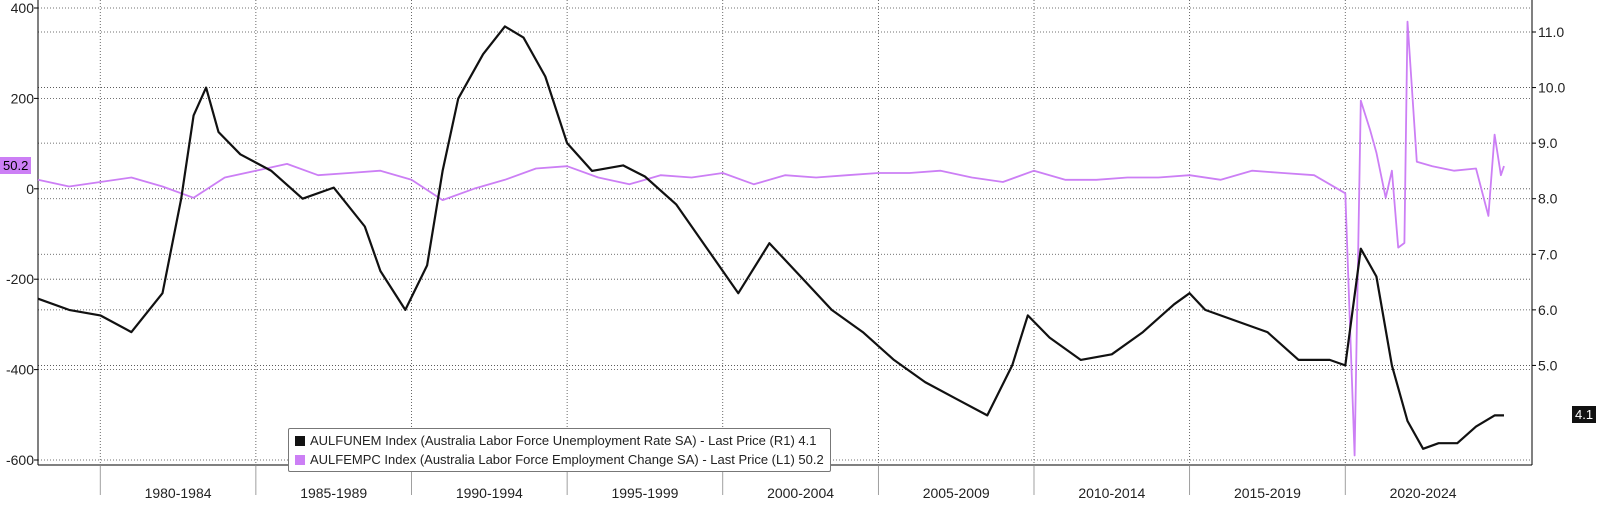 The image size is (1617, 515). Describe the element at coordinates (20, 279) in the screenshot. I see `left-tick-label: -200` at that location.